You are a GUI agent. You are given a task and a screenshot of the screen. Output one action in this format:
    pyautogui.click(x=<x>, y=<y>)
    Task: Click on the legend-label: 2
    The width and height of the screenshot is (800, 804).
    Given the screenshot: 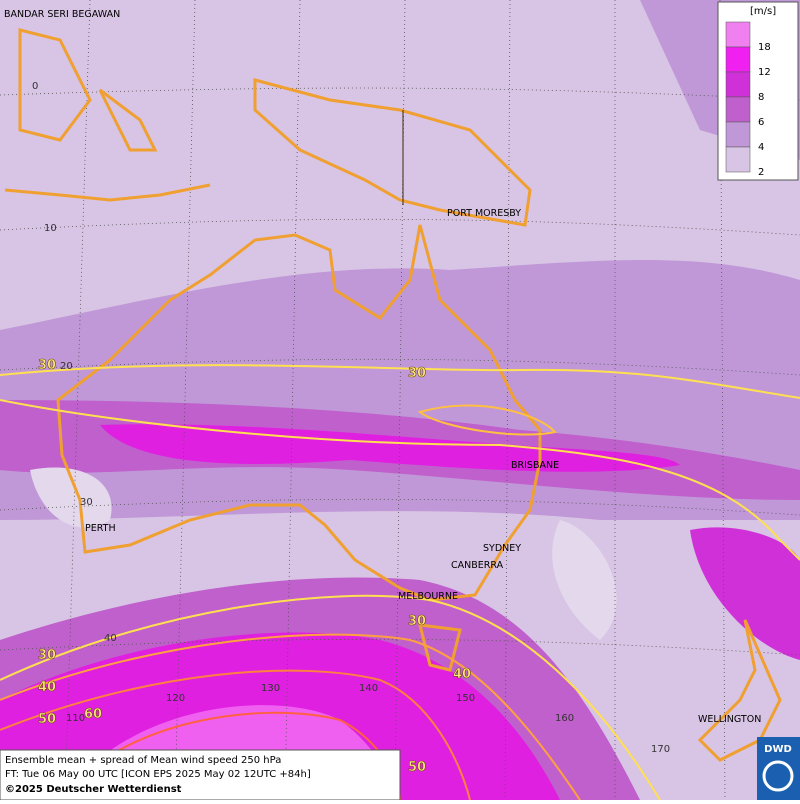 What is the action you would take?
    pyautogui.click(x=761, y=172)
    